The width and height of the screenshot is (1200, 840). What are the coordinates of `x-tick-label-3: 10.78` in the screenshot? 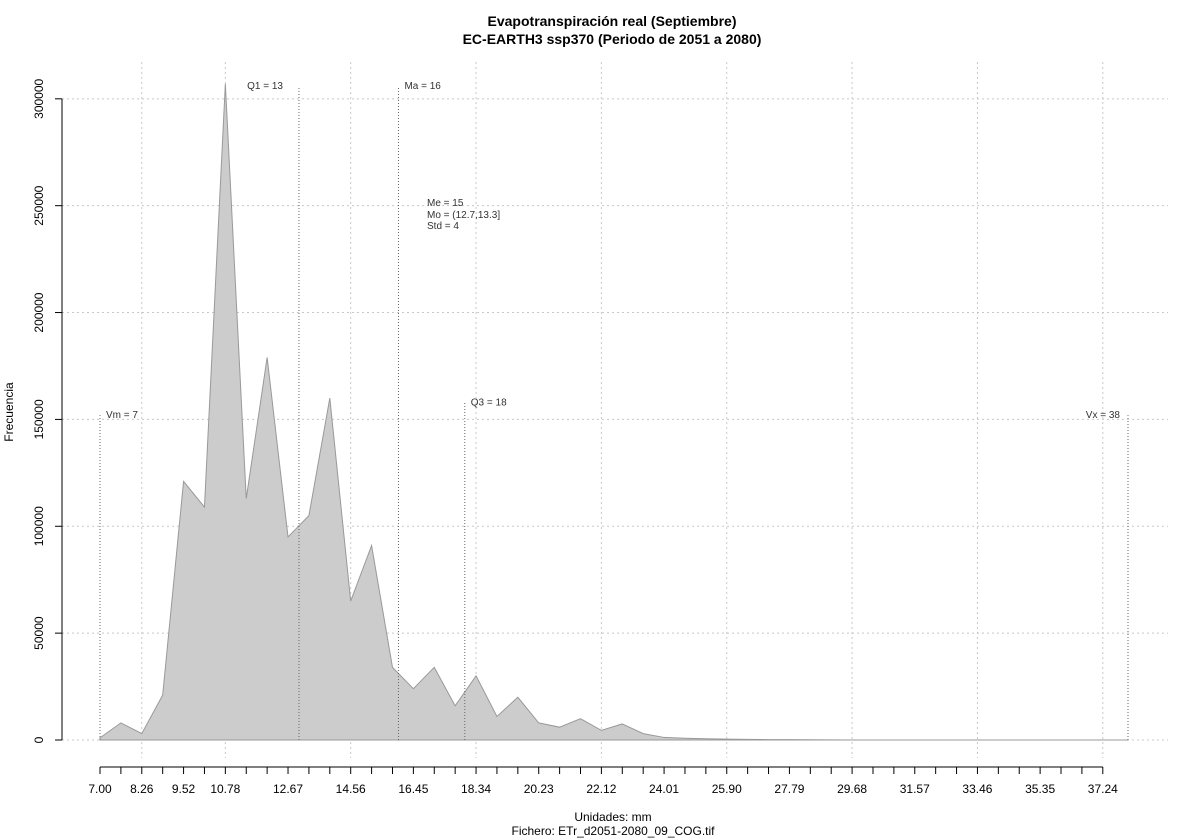 It's located at (225, 789).